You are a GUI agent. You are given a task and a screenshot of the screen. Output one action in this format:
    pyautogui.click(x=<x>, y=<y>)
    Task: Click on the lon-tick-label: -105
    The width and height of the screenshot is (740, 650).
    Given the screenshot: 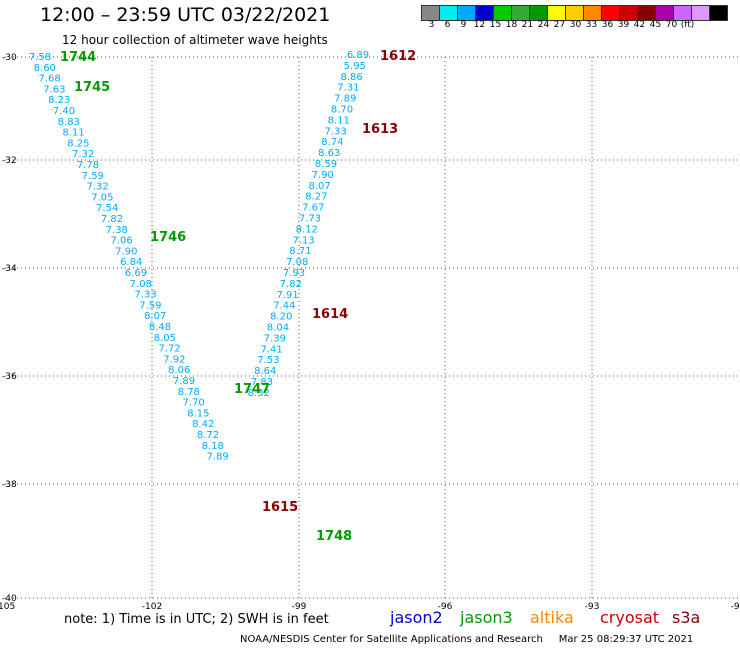 What is the action you would take?
    pyautogui.click(x=7, y=606)
    